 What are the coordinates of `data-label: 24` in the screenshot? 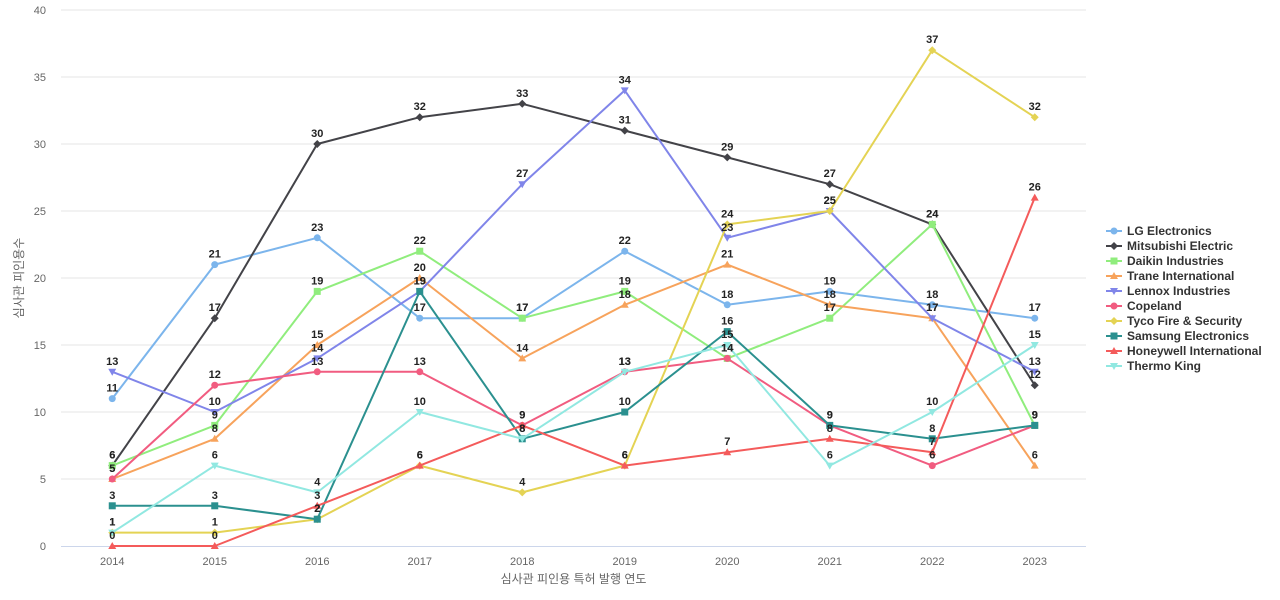 It's located at (727, 214).